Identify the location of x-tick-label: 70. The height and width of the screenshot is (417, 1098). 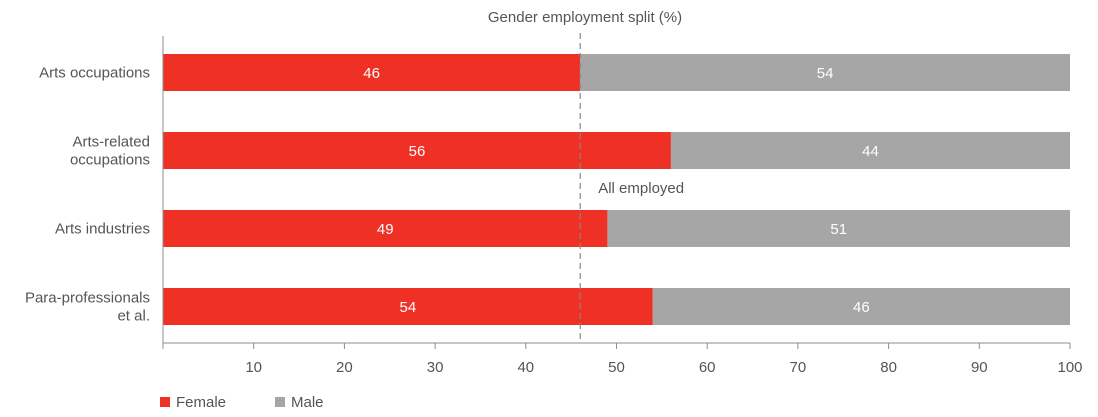
(798, 367).